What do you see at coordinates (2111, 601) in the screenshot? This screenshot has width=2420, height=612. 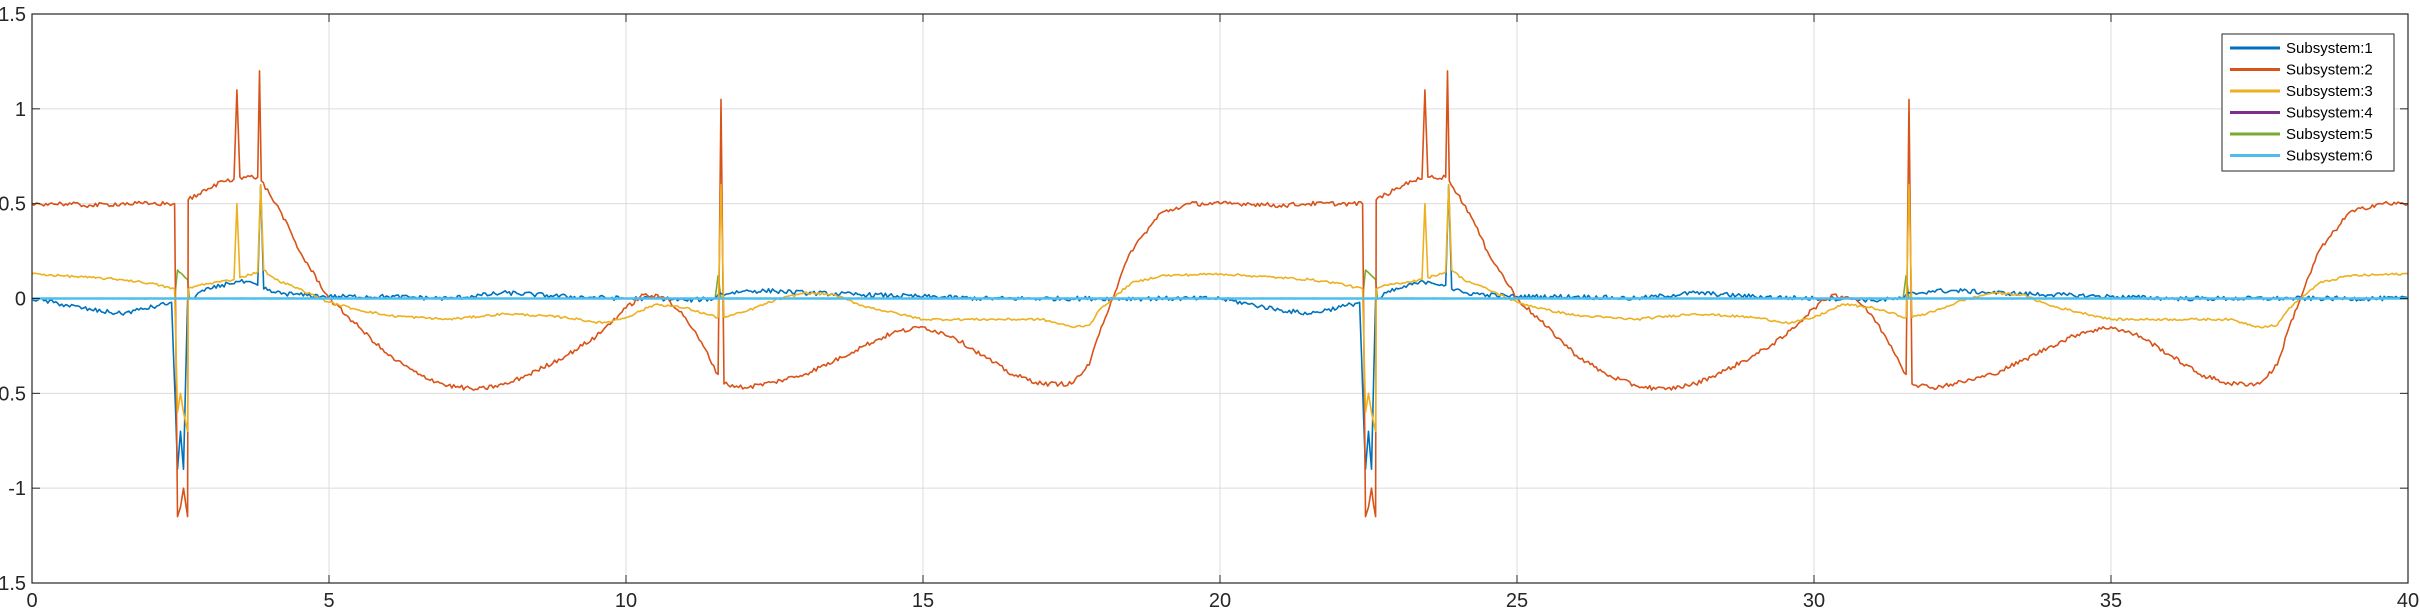 I see `x-tick-label: 35` at bounding box center [2111, 601].